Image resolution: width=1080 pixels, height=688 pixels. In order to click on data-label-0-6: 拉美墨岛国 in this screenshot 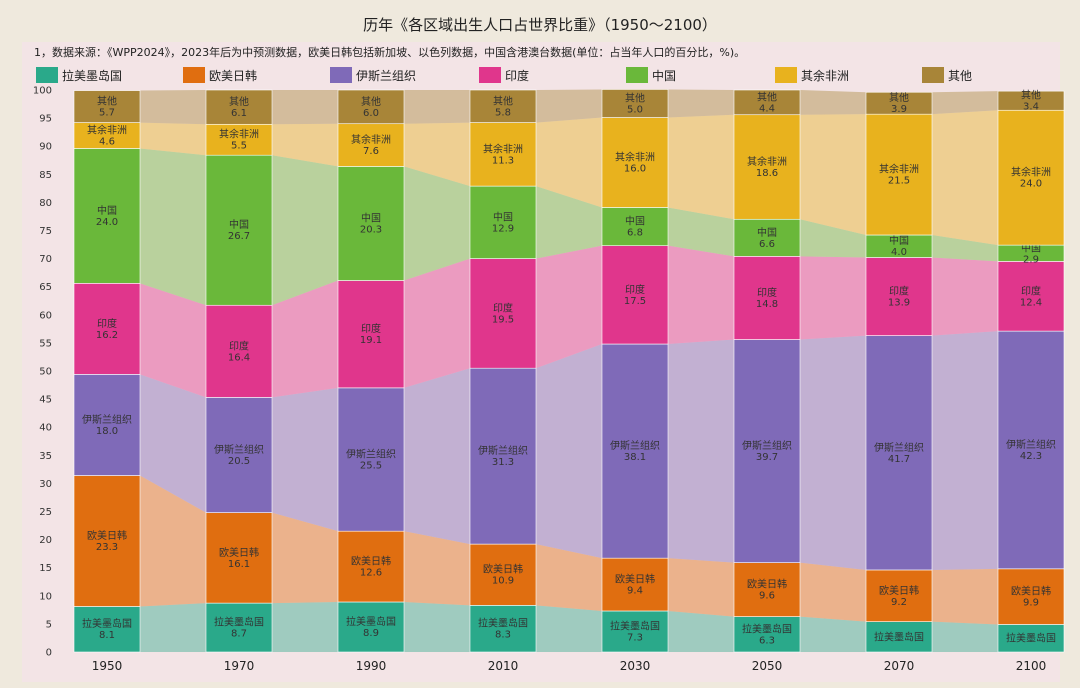, I will do `click(899, 636)`.